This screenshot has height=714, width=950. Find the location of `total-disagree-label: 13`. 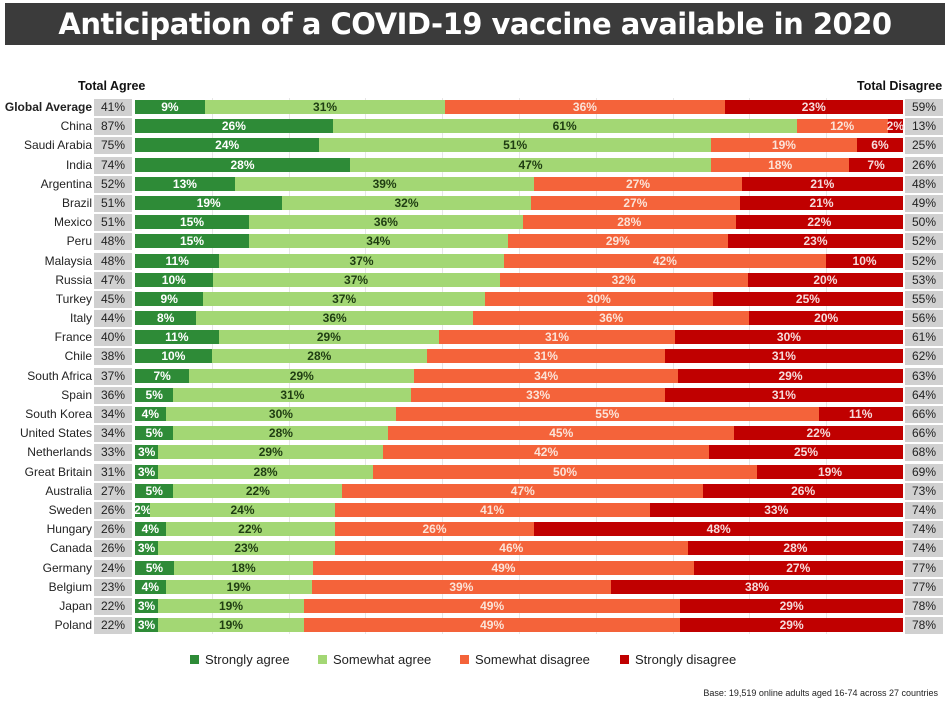

total-disagree-label: 13 is located at coordinates (924, 126).